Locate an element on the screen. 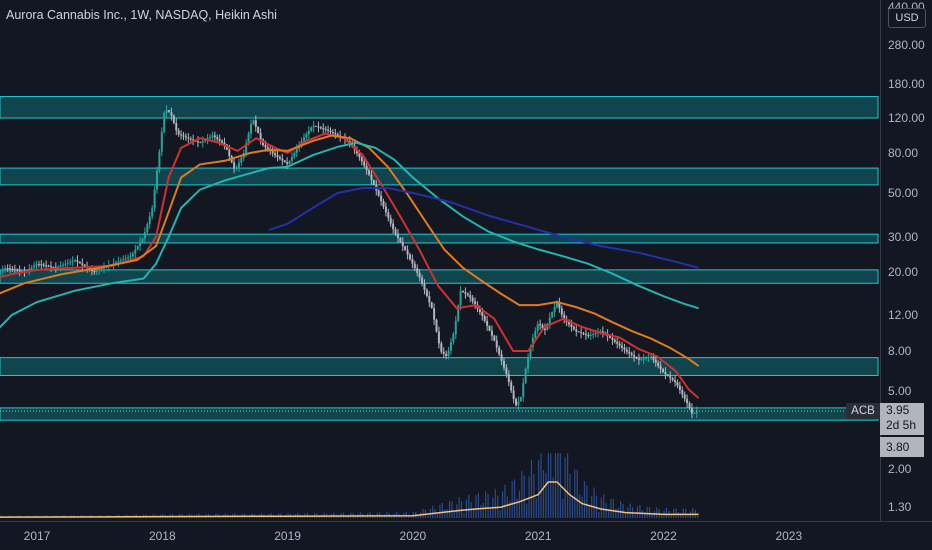 The height and width of the screenshot is (550, 932). price-tick-label: 120.00 is located at coordinates (906, 118).